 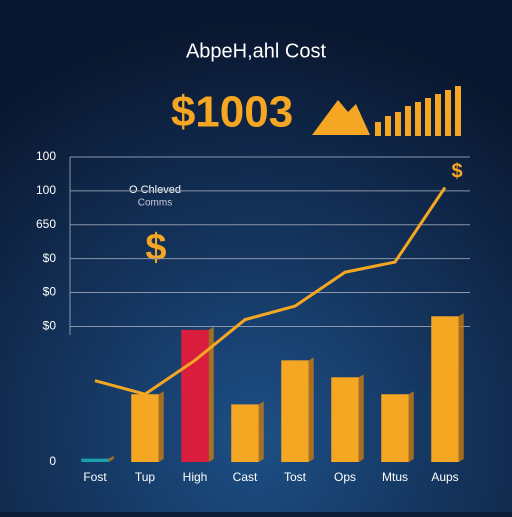 What do you see at coordinates (345, 477) in the screenshot?
I see `x-tick-label: Ops` at bounding box center [345, 477].